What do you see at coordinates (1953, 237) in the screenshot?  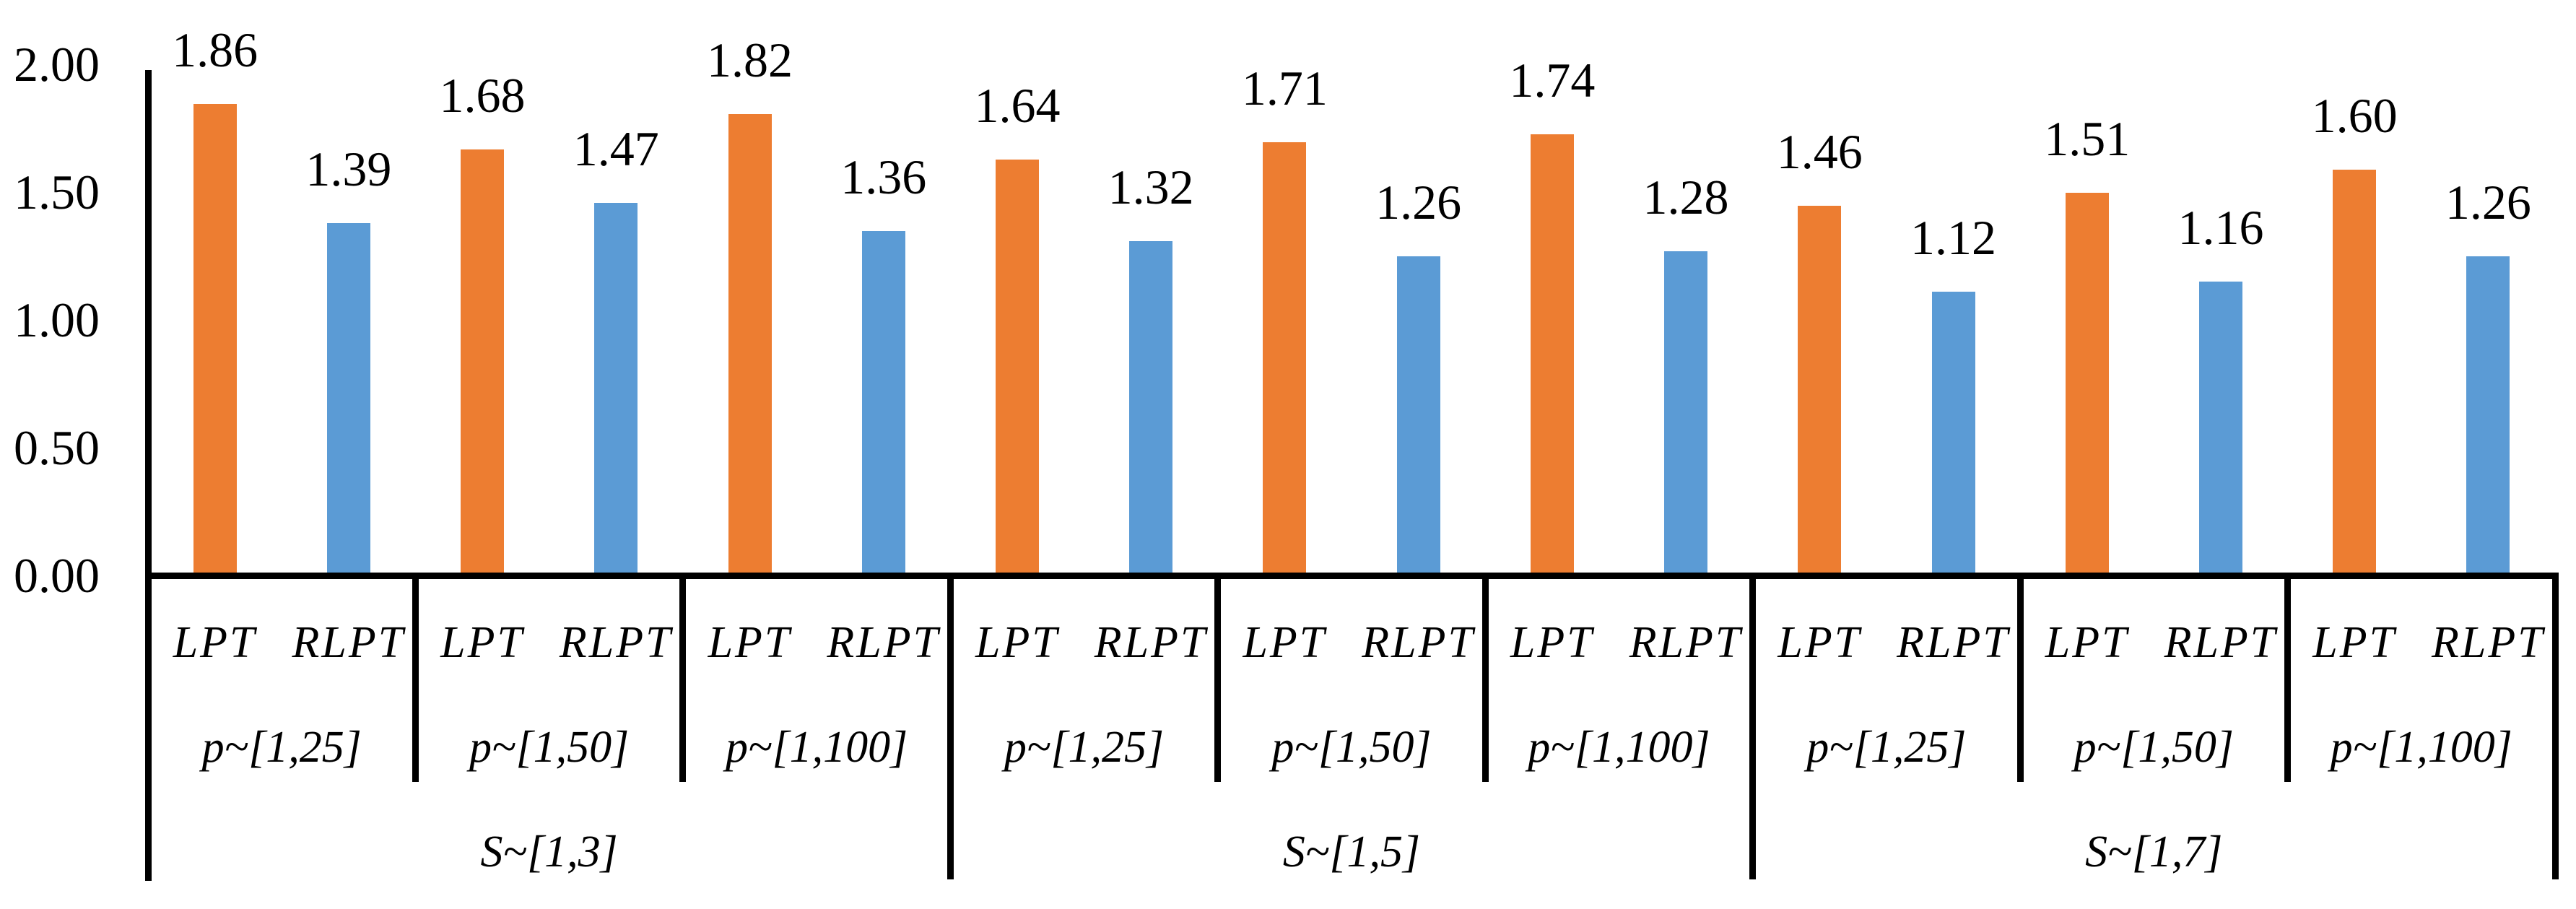 I see `bar-value-label: 1.12` at bounding box center [1953, 237].